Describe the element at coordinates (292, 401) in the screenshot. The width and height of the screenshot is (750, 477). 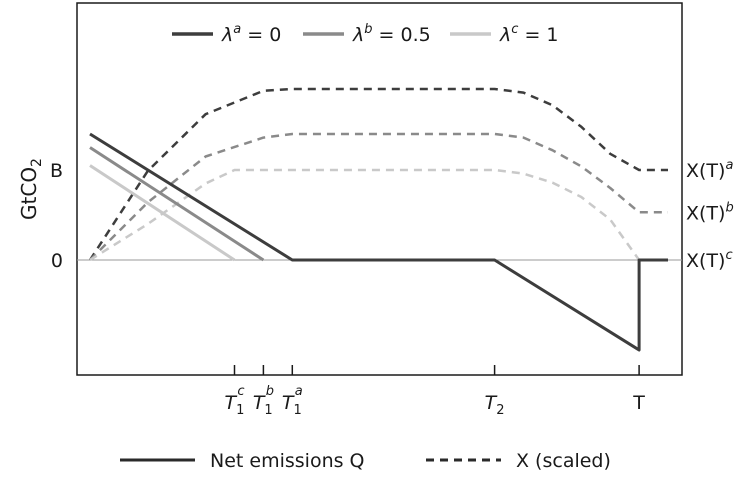
I see `x-tick-label: T1a` at that location.